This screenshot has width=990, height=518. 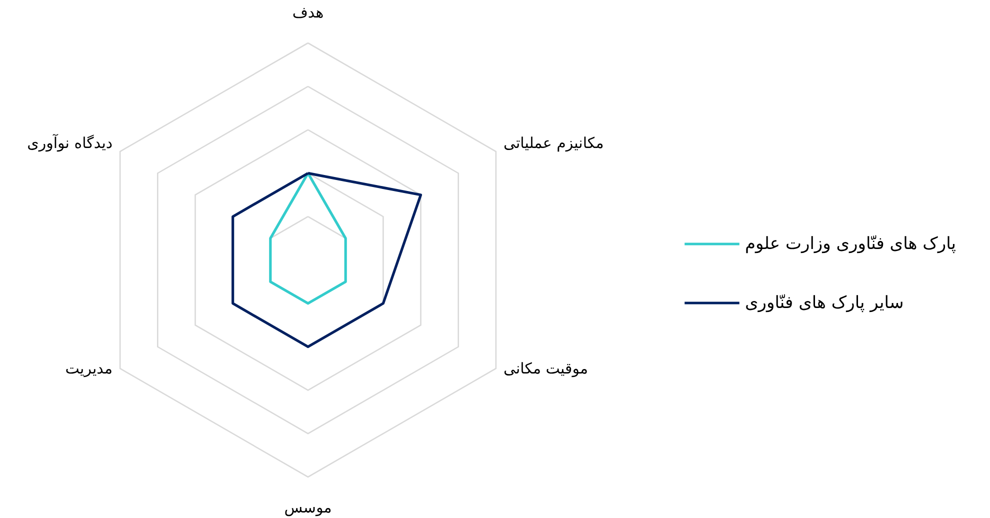 What do you see at coordinates (89, 369) in the screenshot?
I see `spoke-label: مدیریت` at bounding box center [89, 369].